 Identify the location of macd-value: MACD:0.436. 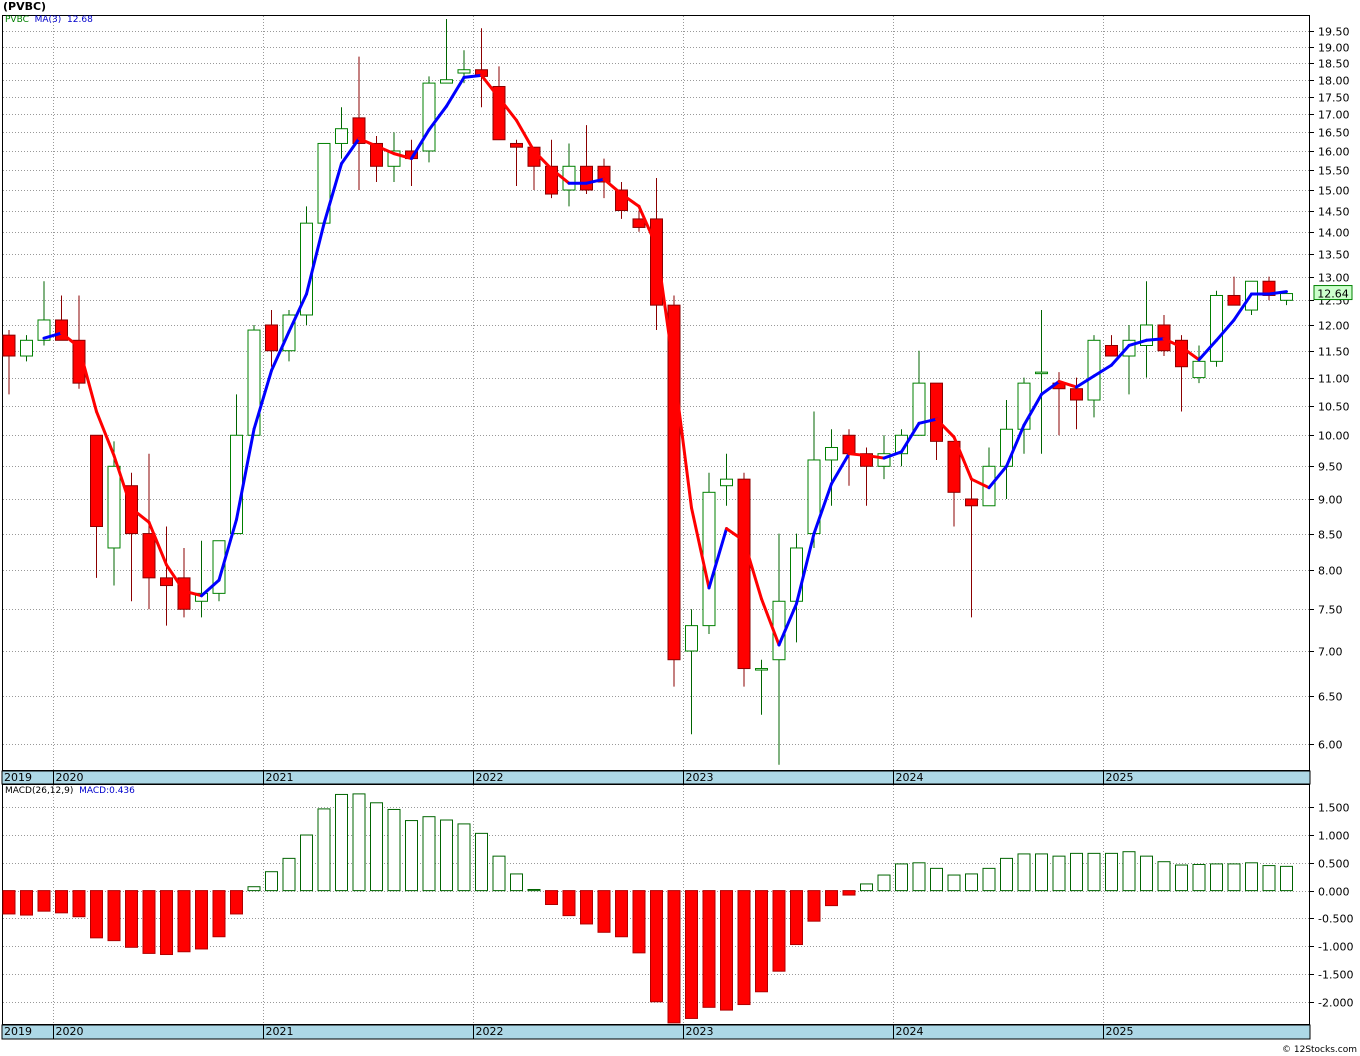
(107, 791).